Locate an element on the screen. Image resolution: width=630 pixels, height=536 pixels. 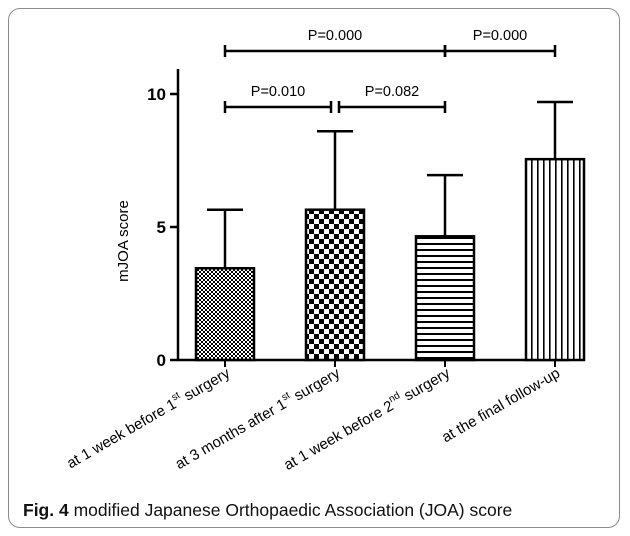
p-value-label: P=0.082 is located at coordinates (392, 92).